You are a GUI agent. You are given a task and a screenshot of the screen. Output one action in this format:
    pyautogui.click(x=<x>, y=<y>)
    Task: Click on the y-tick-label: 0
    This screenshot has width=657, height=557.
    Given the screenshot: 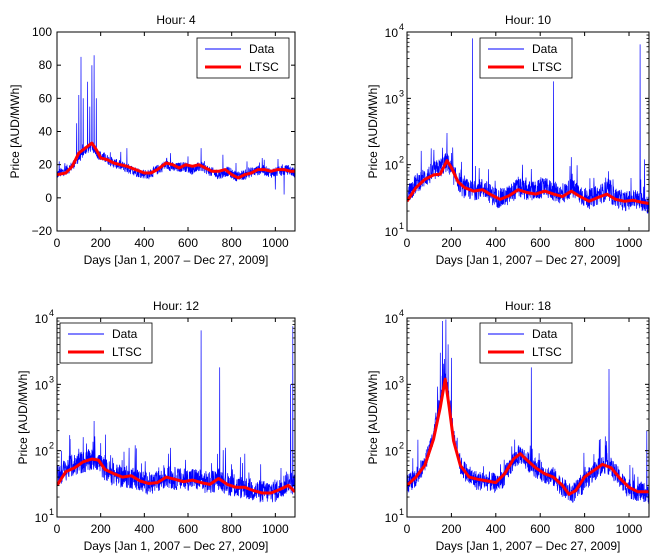 What is the action you would take?
    pyautogui.click(x=48, y=198)
    